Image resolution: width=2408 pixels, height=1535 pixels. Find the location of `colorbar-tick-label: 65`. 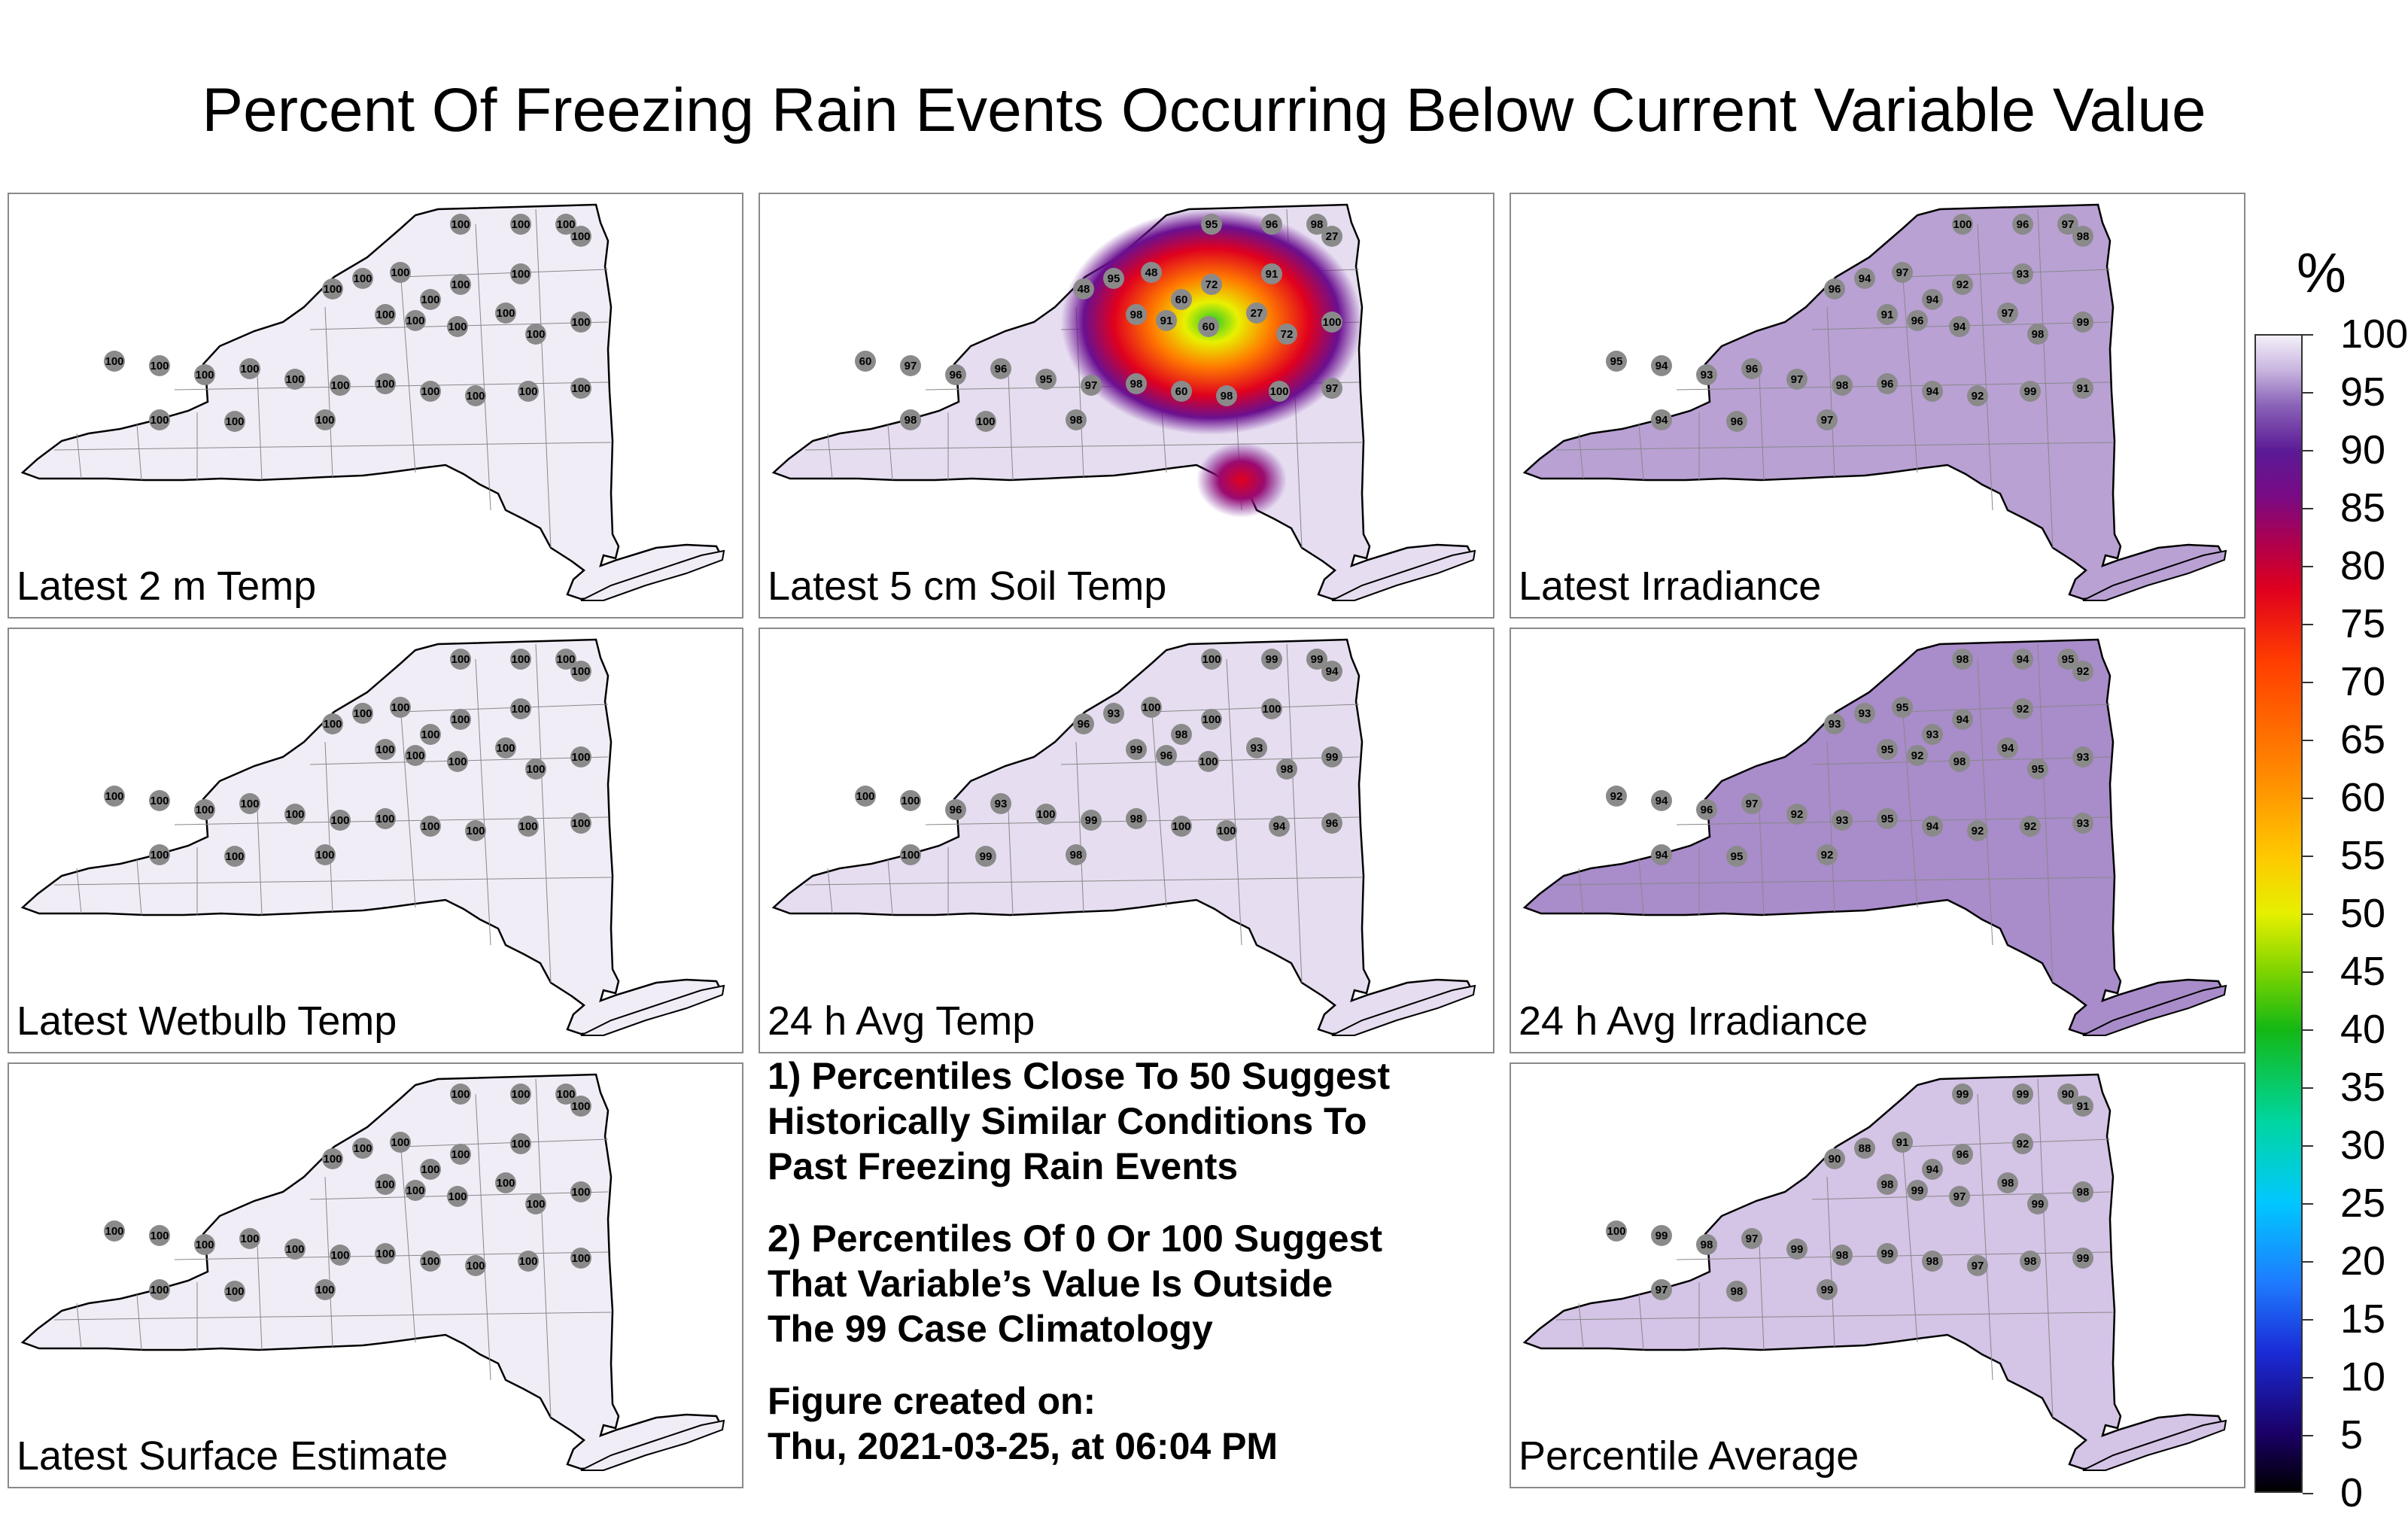

colorbar-tick-label: 65 is located at coordinates (2363, 739).